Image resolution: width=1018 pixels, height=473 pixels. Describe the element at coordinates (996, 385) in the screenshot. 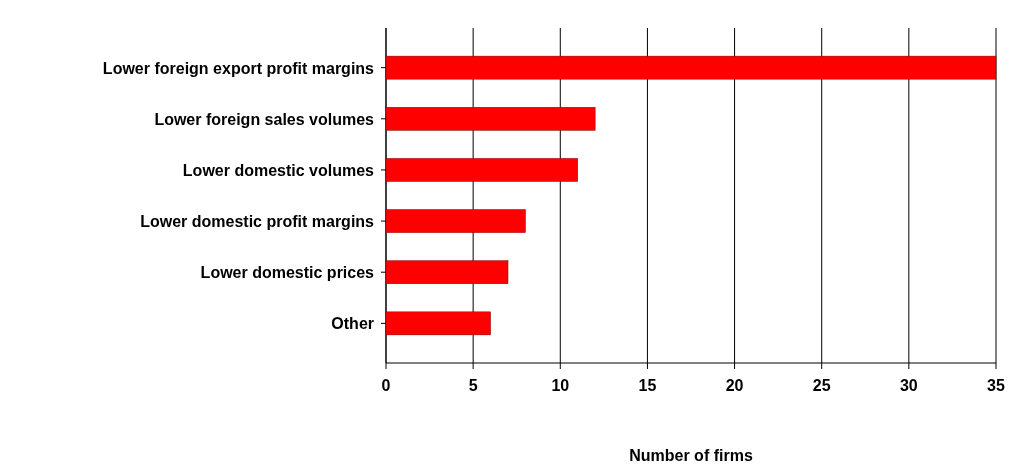

I see `x-tick-label: 35` at that location.